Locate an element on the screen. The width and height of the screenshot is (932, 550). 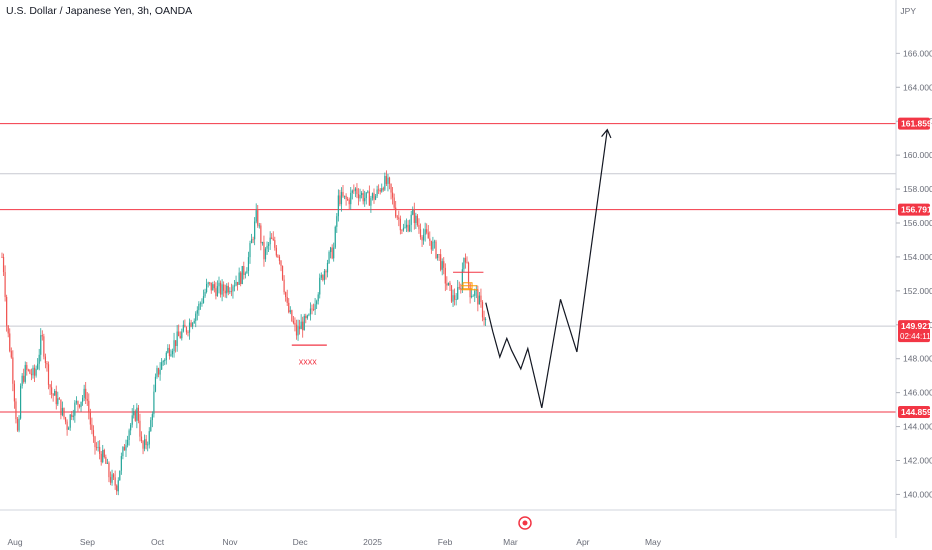
y-tick-label: 148.000 is located at coordinates (917, 359).